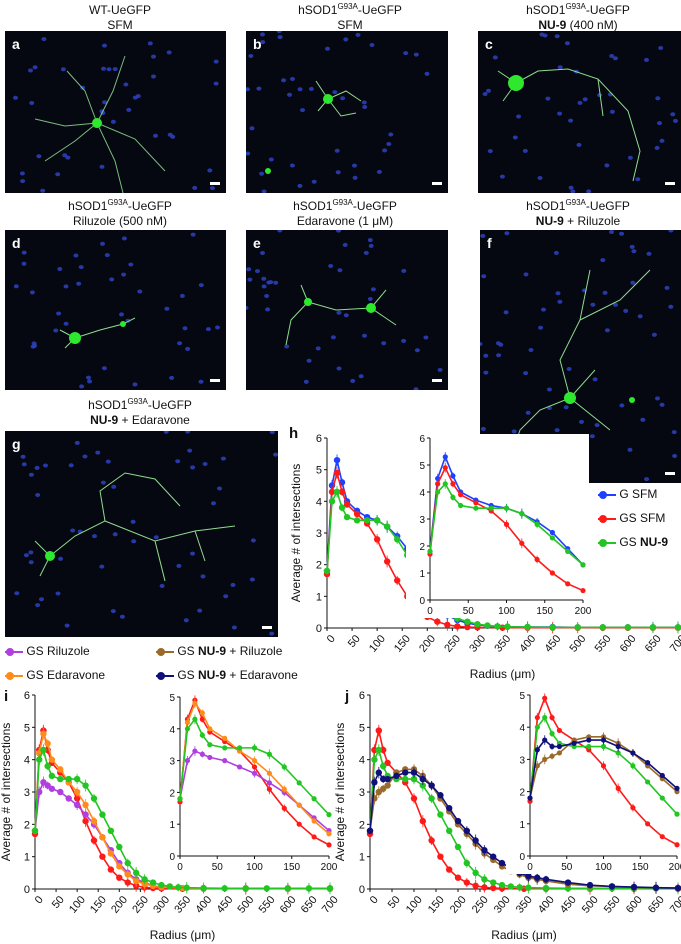 The image size is (681, 944). Describe the element at coordinates (611, 542) in the screenshot. I see `legend-h-swatch-line-3b` at that location.